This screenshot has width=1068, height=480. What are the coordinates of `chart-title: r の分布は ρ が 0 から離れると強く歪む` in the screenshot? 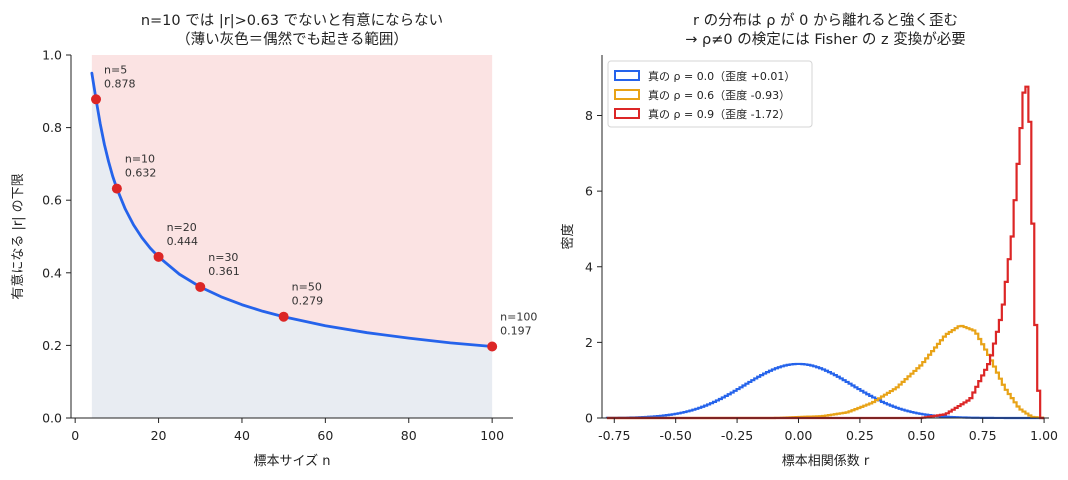 It's located at (825, 20).